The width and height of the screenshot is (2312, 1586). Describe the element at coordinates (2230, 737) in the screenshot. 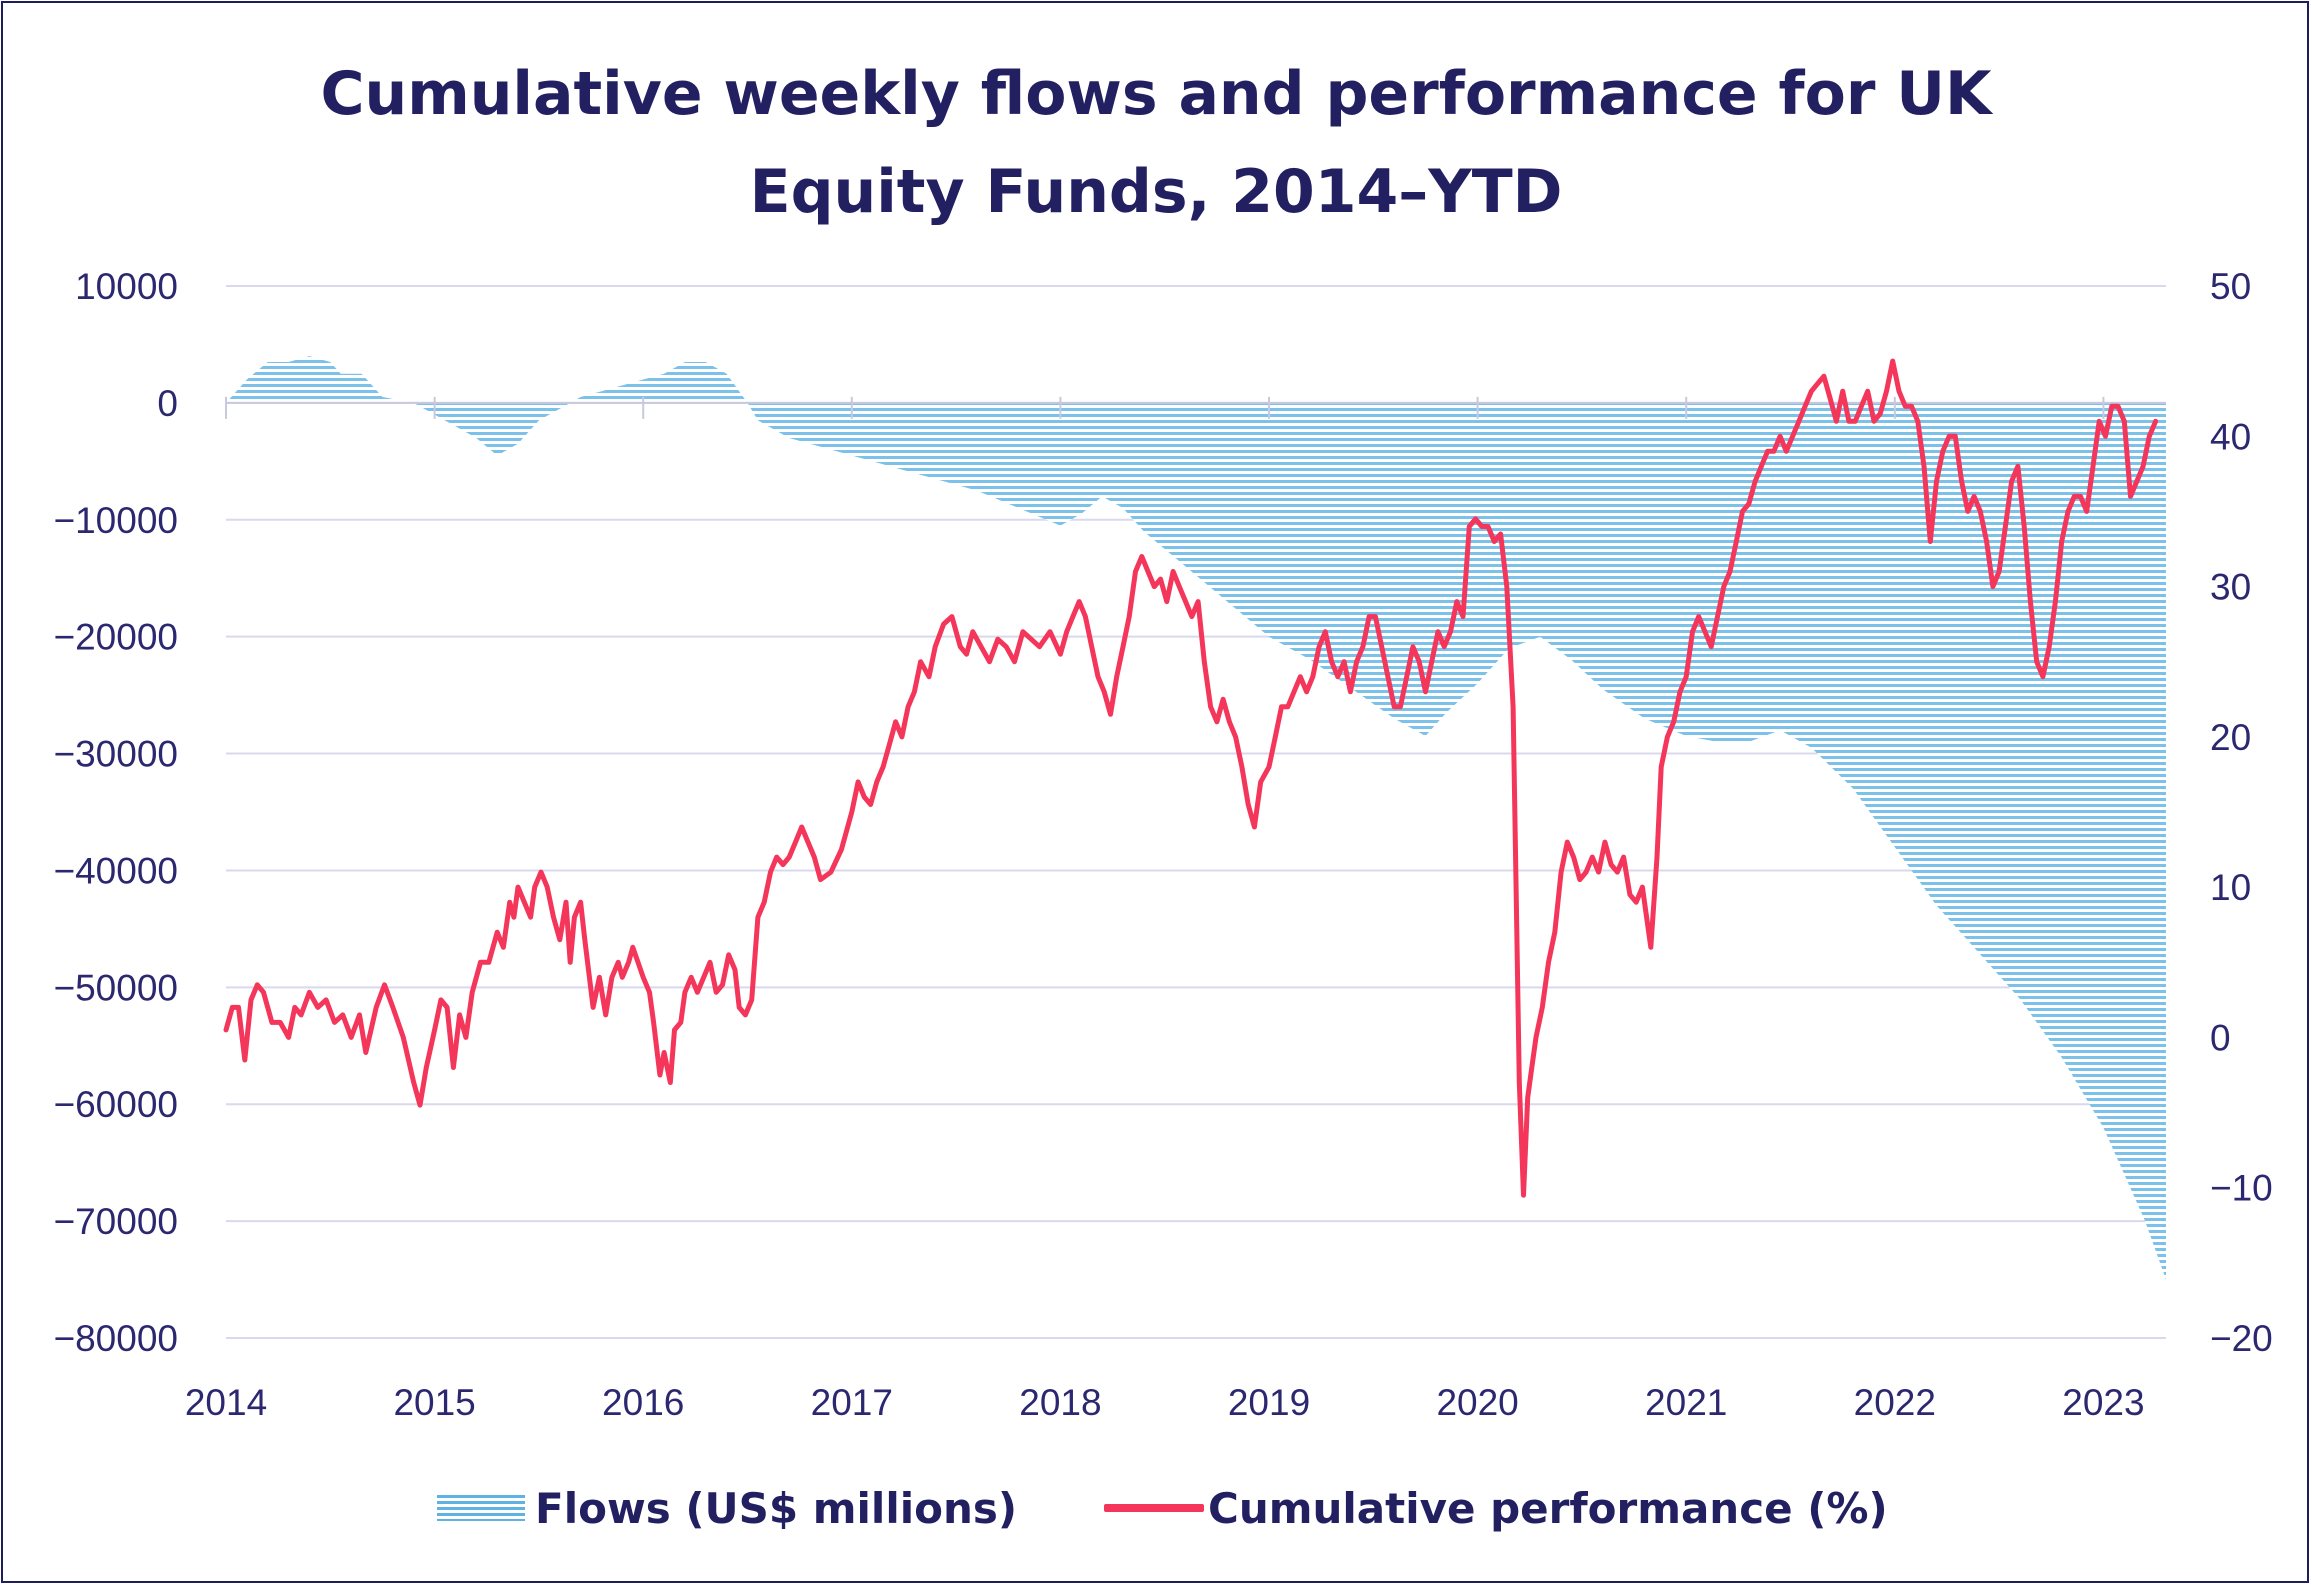

I see `right-tick-label: 20` at that location.